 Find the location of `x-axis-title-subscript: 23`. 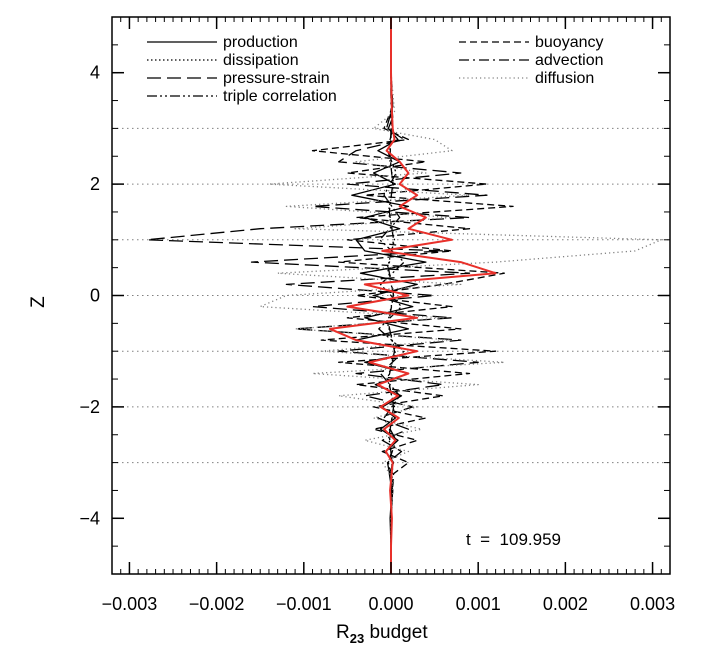

x-axis-title-subscript: 23 is located at coordinates (357, 638).